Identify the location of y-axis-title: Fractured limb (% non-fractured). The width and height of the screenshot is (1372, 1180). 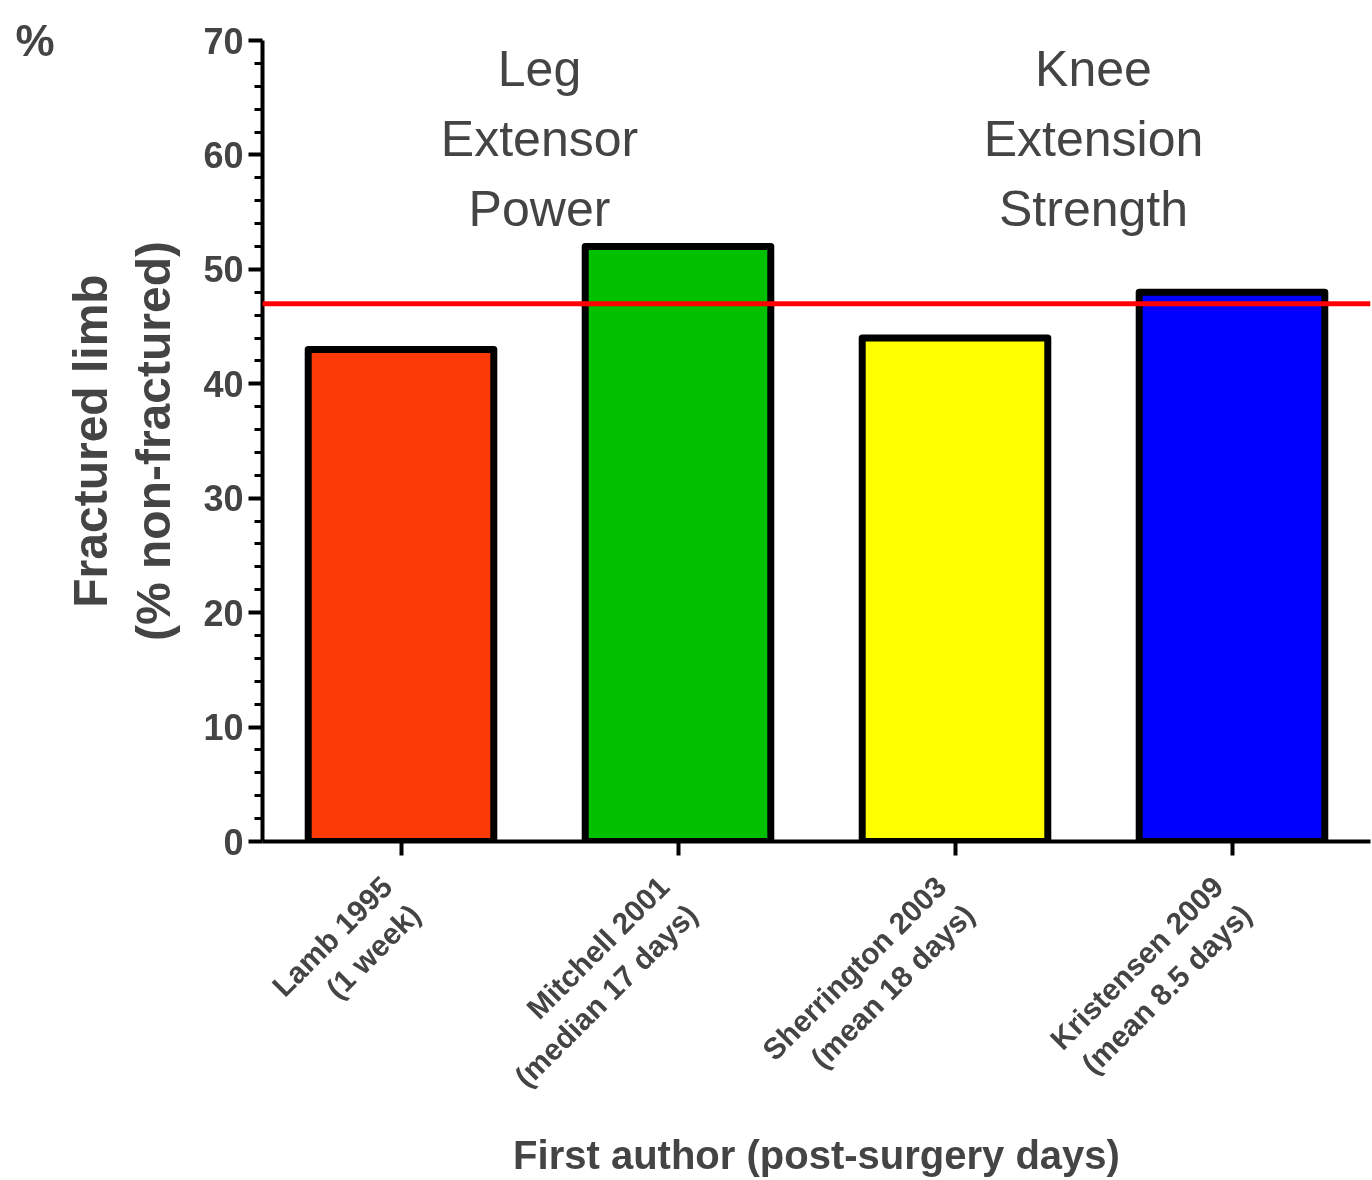
(122, 441).